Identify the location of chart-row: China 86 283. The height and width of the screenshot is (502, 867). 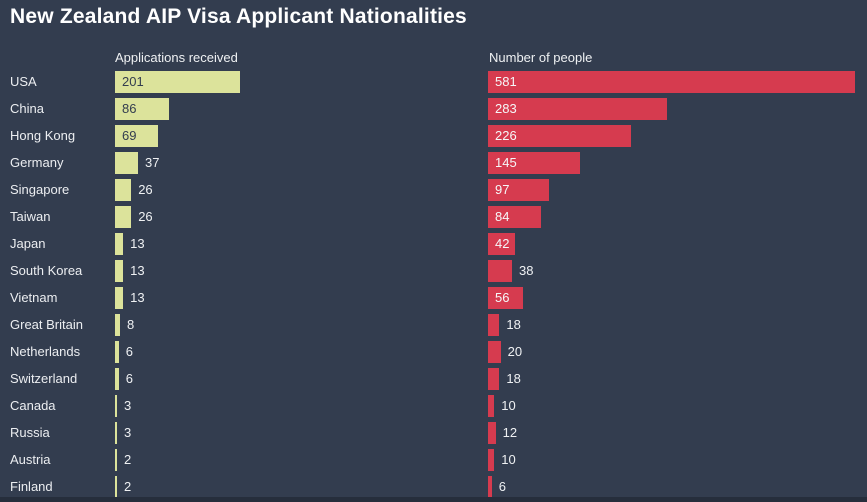
(433, 108).